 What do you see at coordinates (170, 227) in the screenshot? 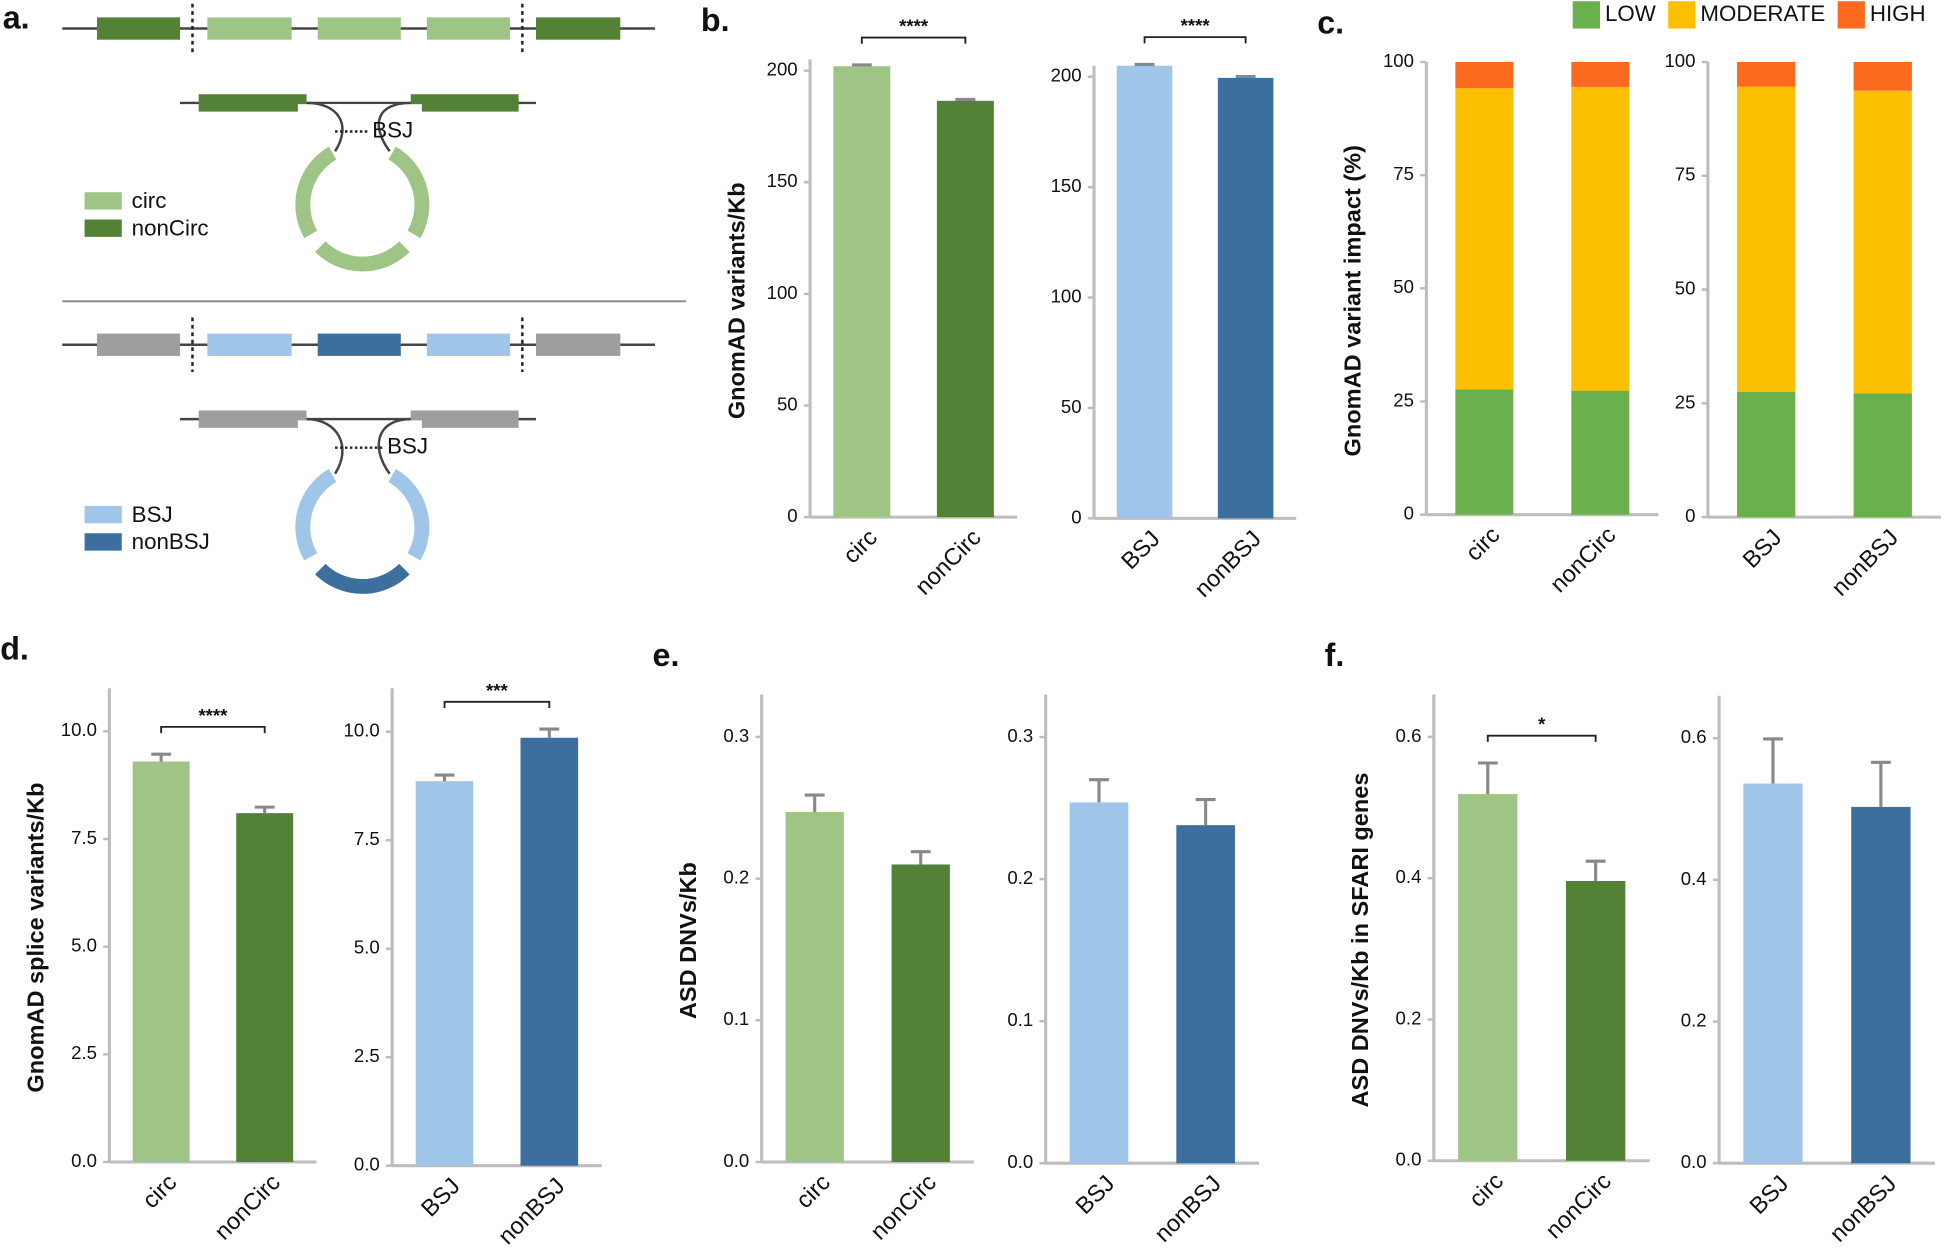
I see `legend-label: nonCirc` at bounding box center [170, 227].